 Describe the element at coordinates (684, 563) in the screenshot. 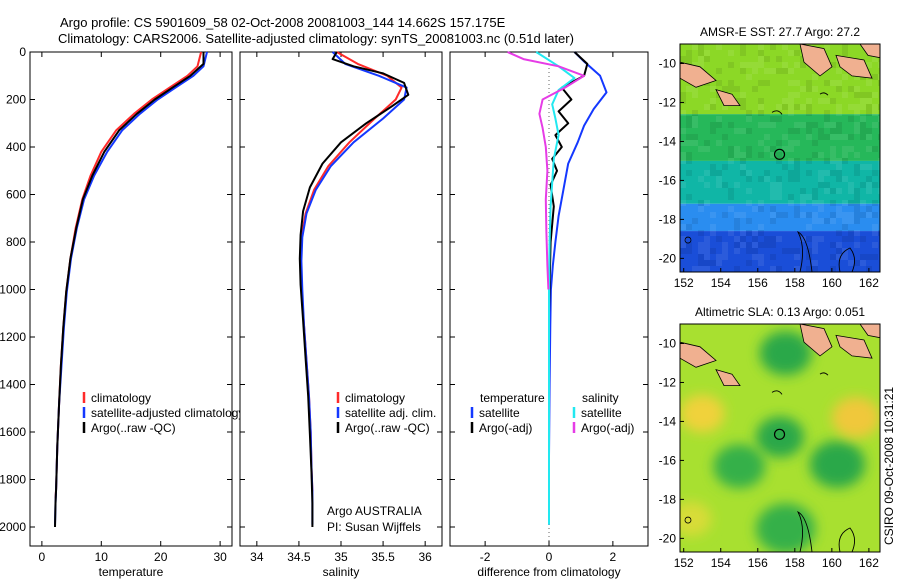

I see `sla_map-x-tick-label: 152` at that location.